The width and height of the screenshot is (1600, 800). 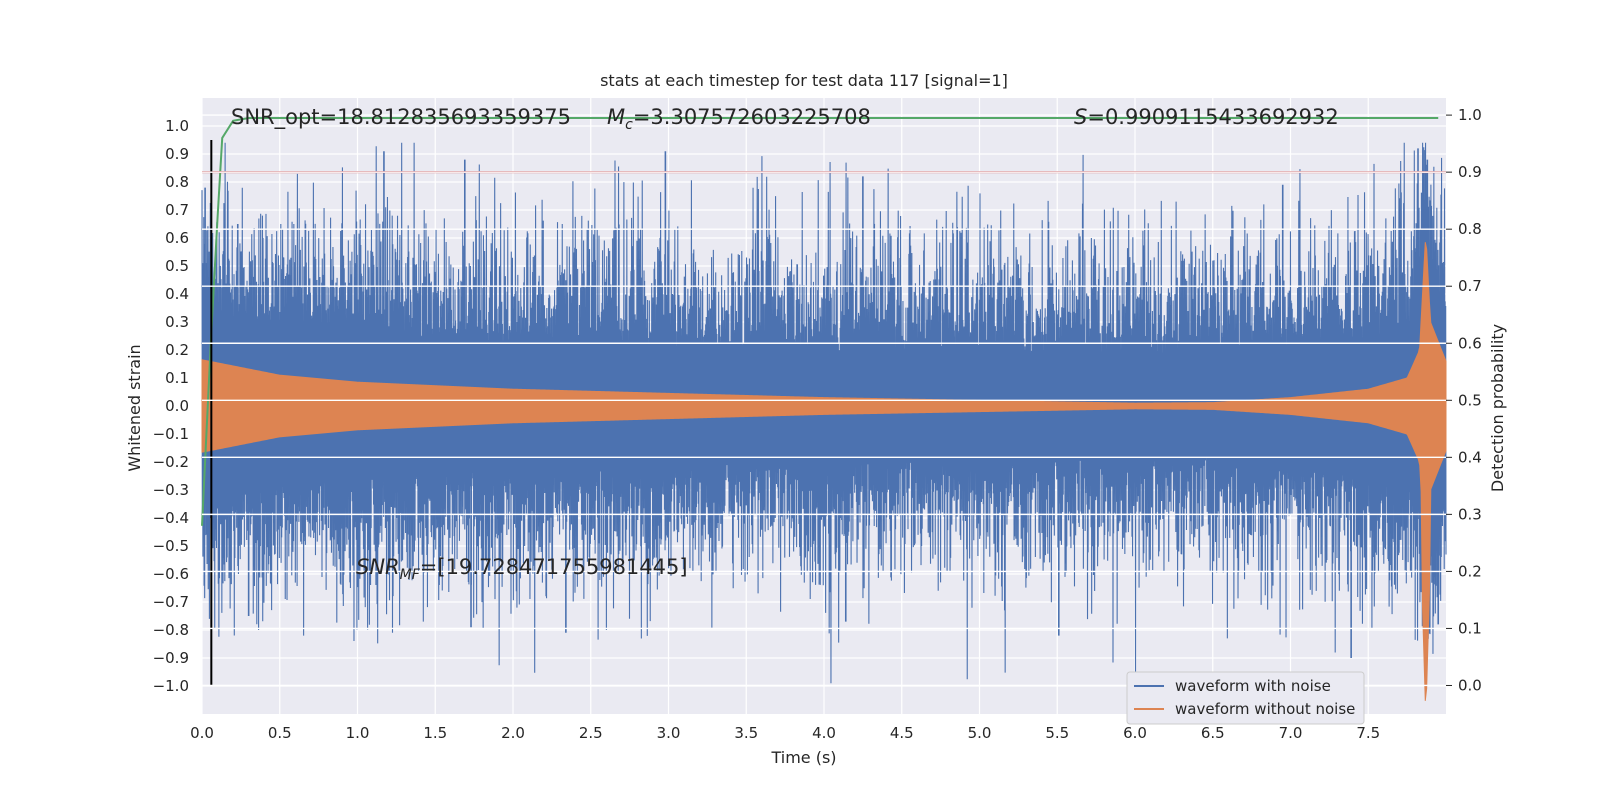 I want to click on x-tick-label: 2.5, so click(x=591, y=733).